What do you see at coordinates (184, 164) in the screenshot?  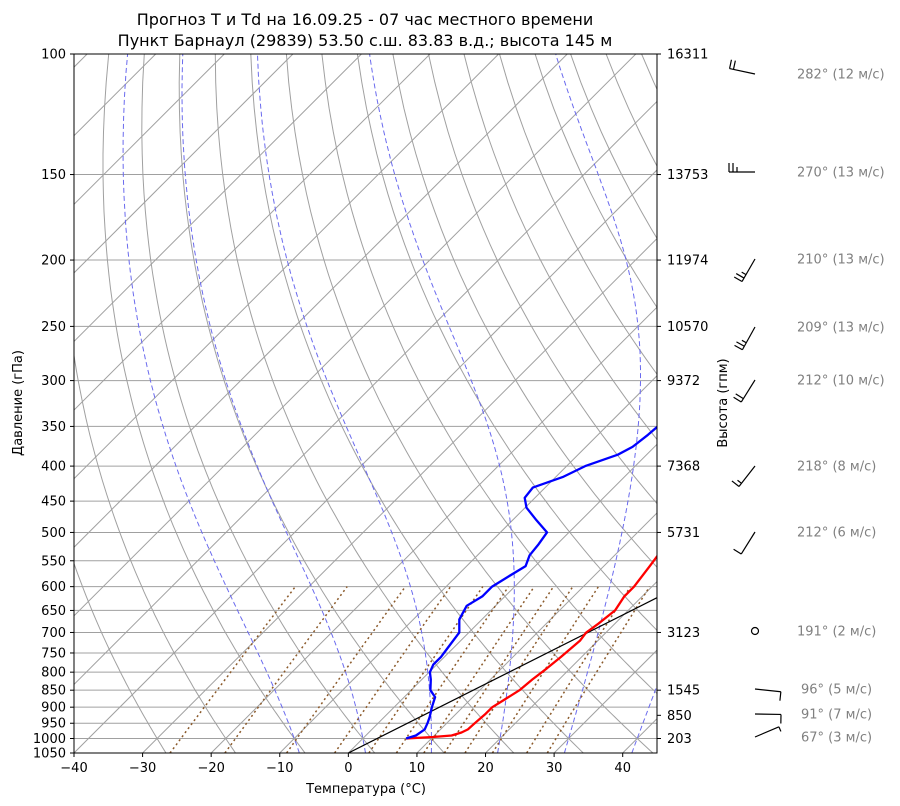 I see `isotherm--110` at bounding box center [184, 164].